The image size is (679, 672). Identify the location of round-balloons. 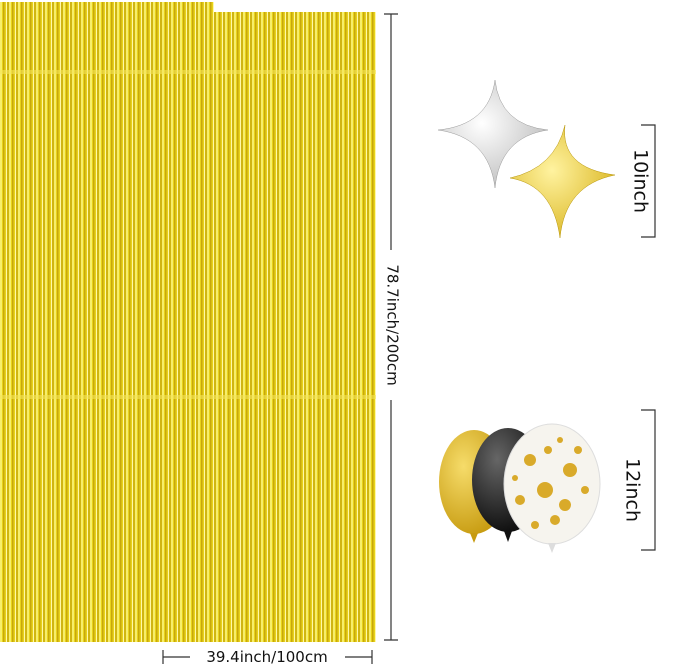
(520, 488).